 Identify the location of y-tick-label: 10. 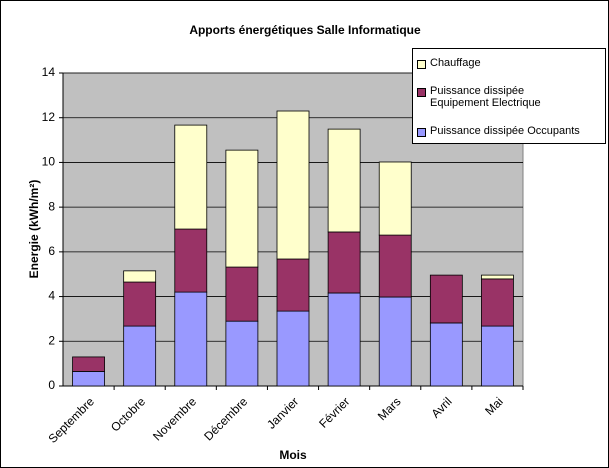
(49, 162).